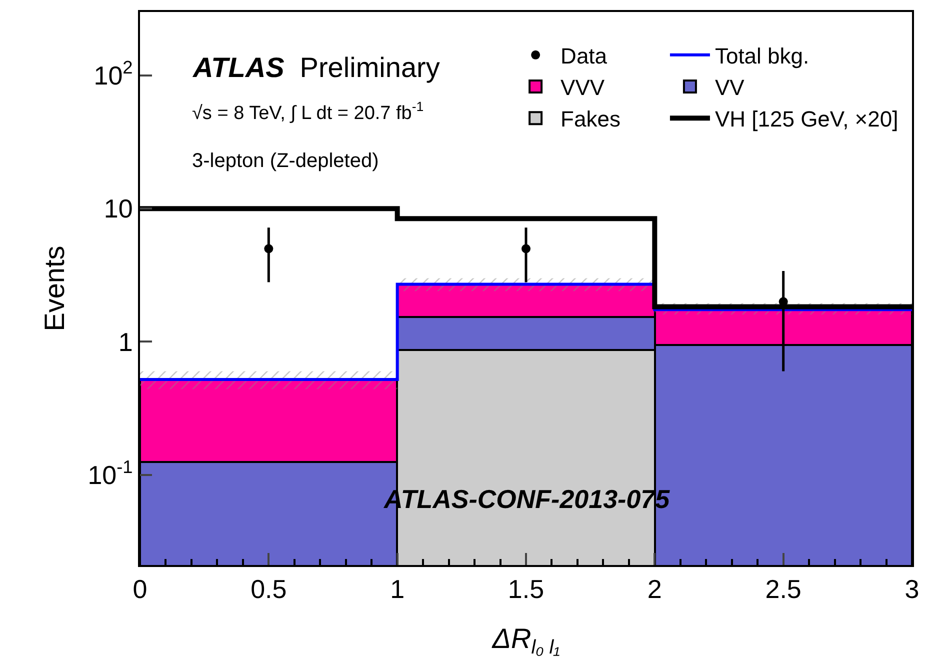 The height and width of the screenshot is (665, 940). What do you see at coordinates (397, 589) in the screenshot?
I see `x-tick-label: 1` at bounding box center [397, 589].